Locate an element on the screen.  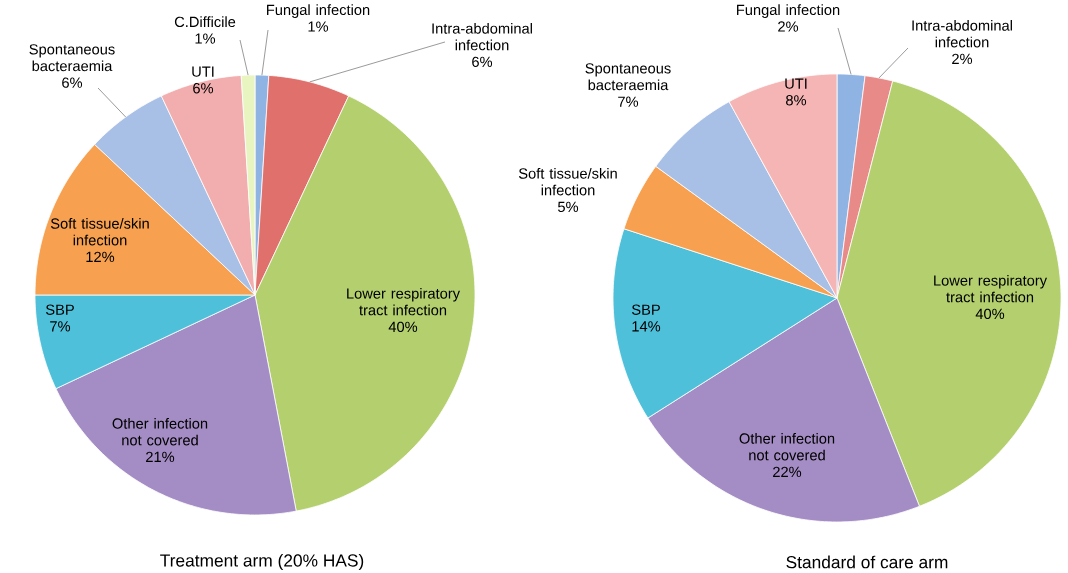
data-label: 12% is located at coordinates (100, 257).